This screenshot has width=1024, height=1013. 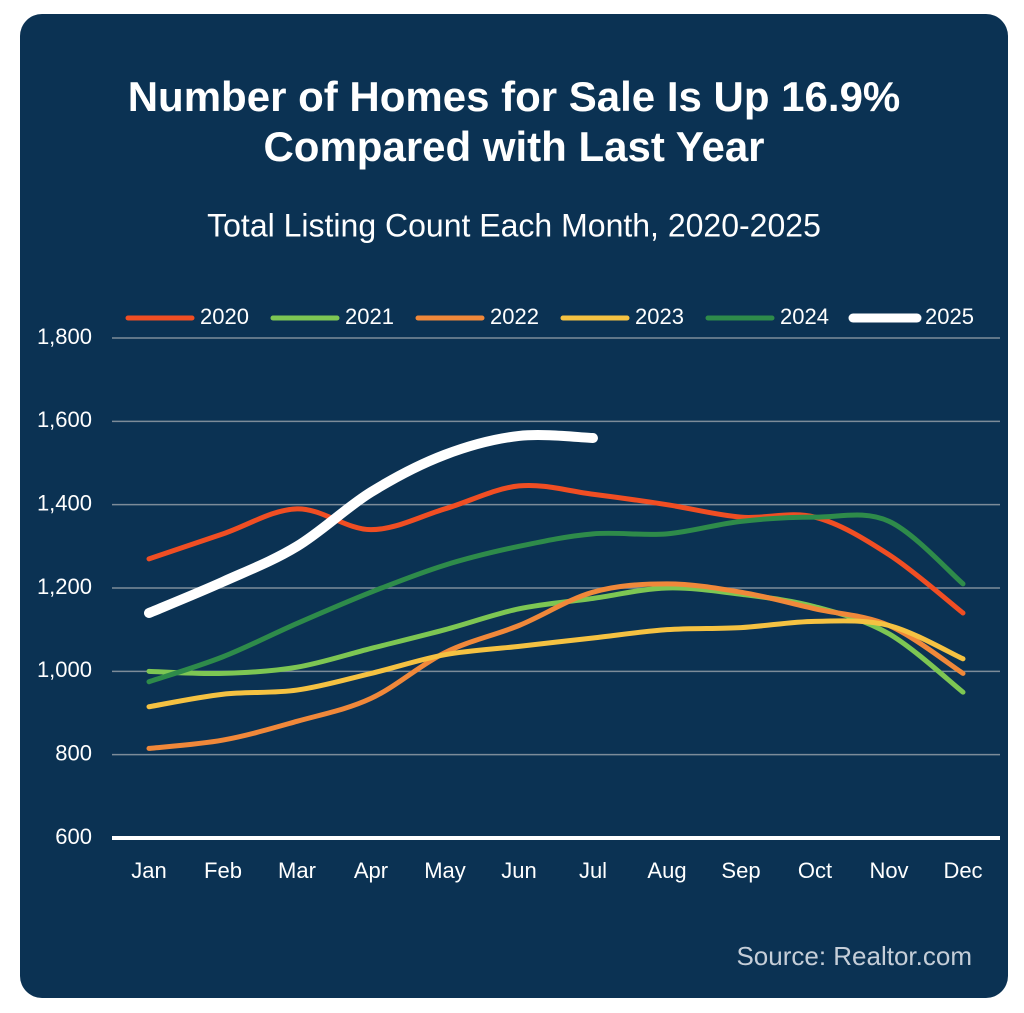 I want to click on legend-label: 2020, so click(x=224, y=316).